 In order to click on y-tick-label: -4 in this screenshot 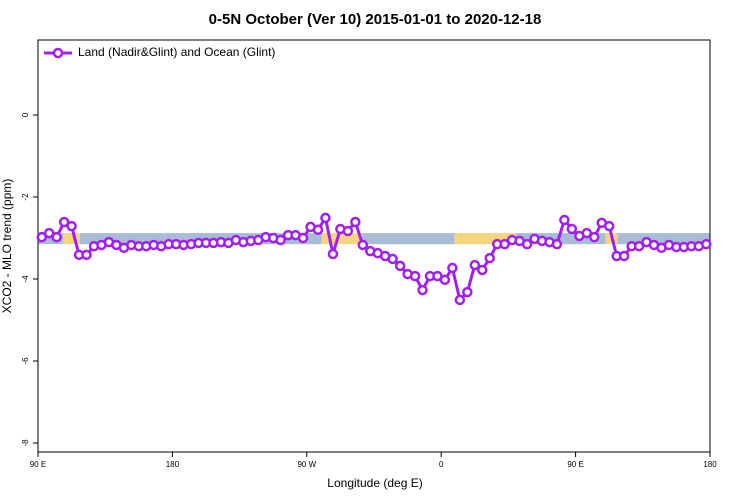, I will do `click(25, 279)`.